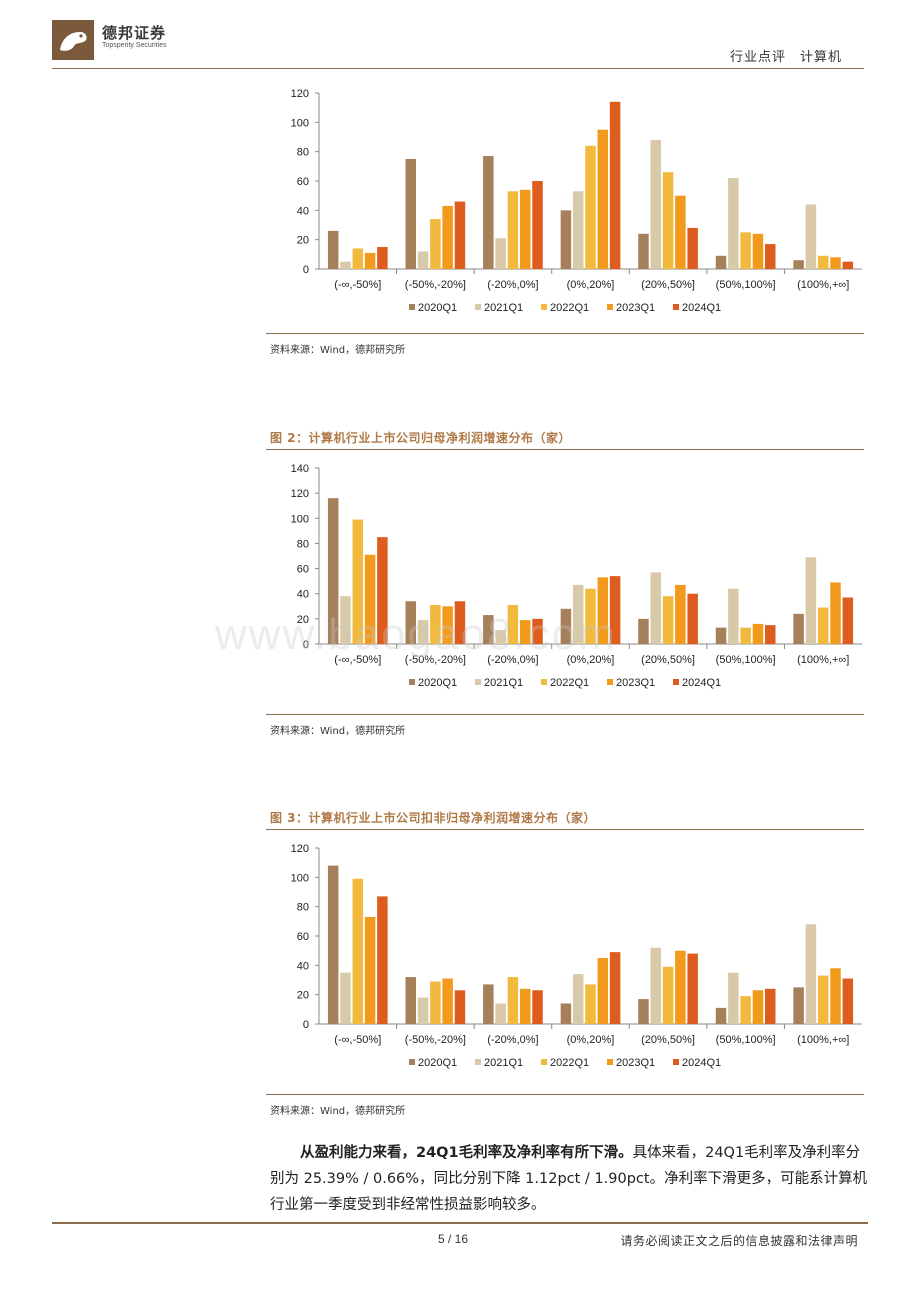  What do you see at coordinates (458, 68) in the screenshot?
I see `header-divider` at bounding box center [458, 68].